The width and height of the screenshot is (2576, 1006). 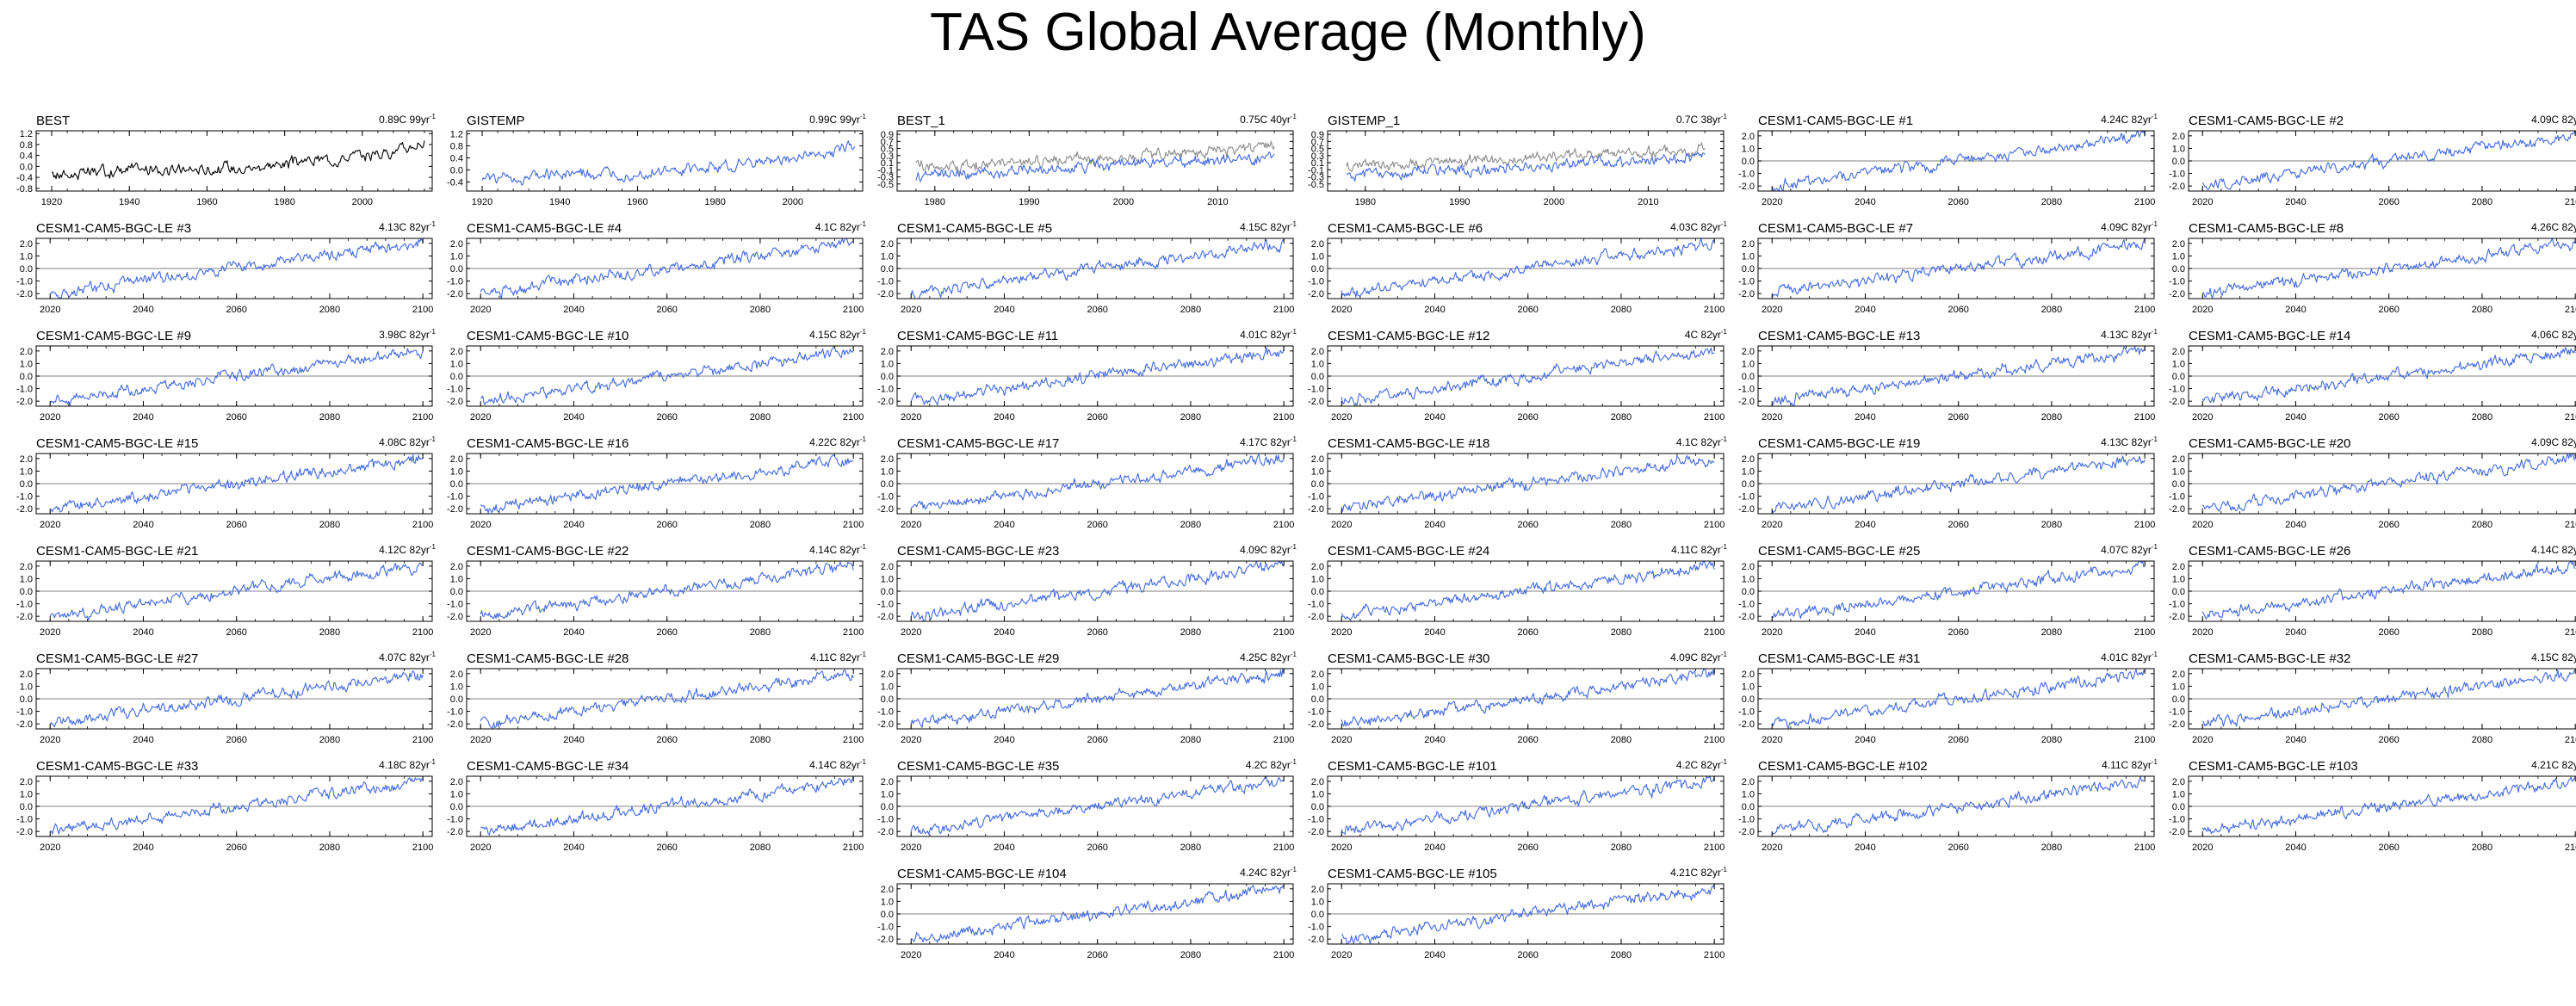 I want to click on panel-title: CESM1-CAM5-BGC-LE #28, so click(x=548, y=658).